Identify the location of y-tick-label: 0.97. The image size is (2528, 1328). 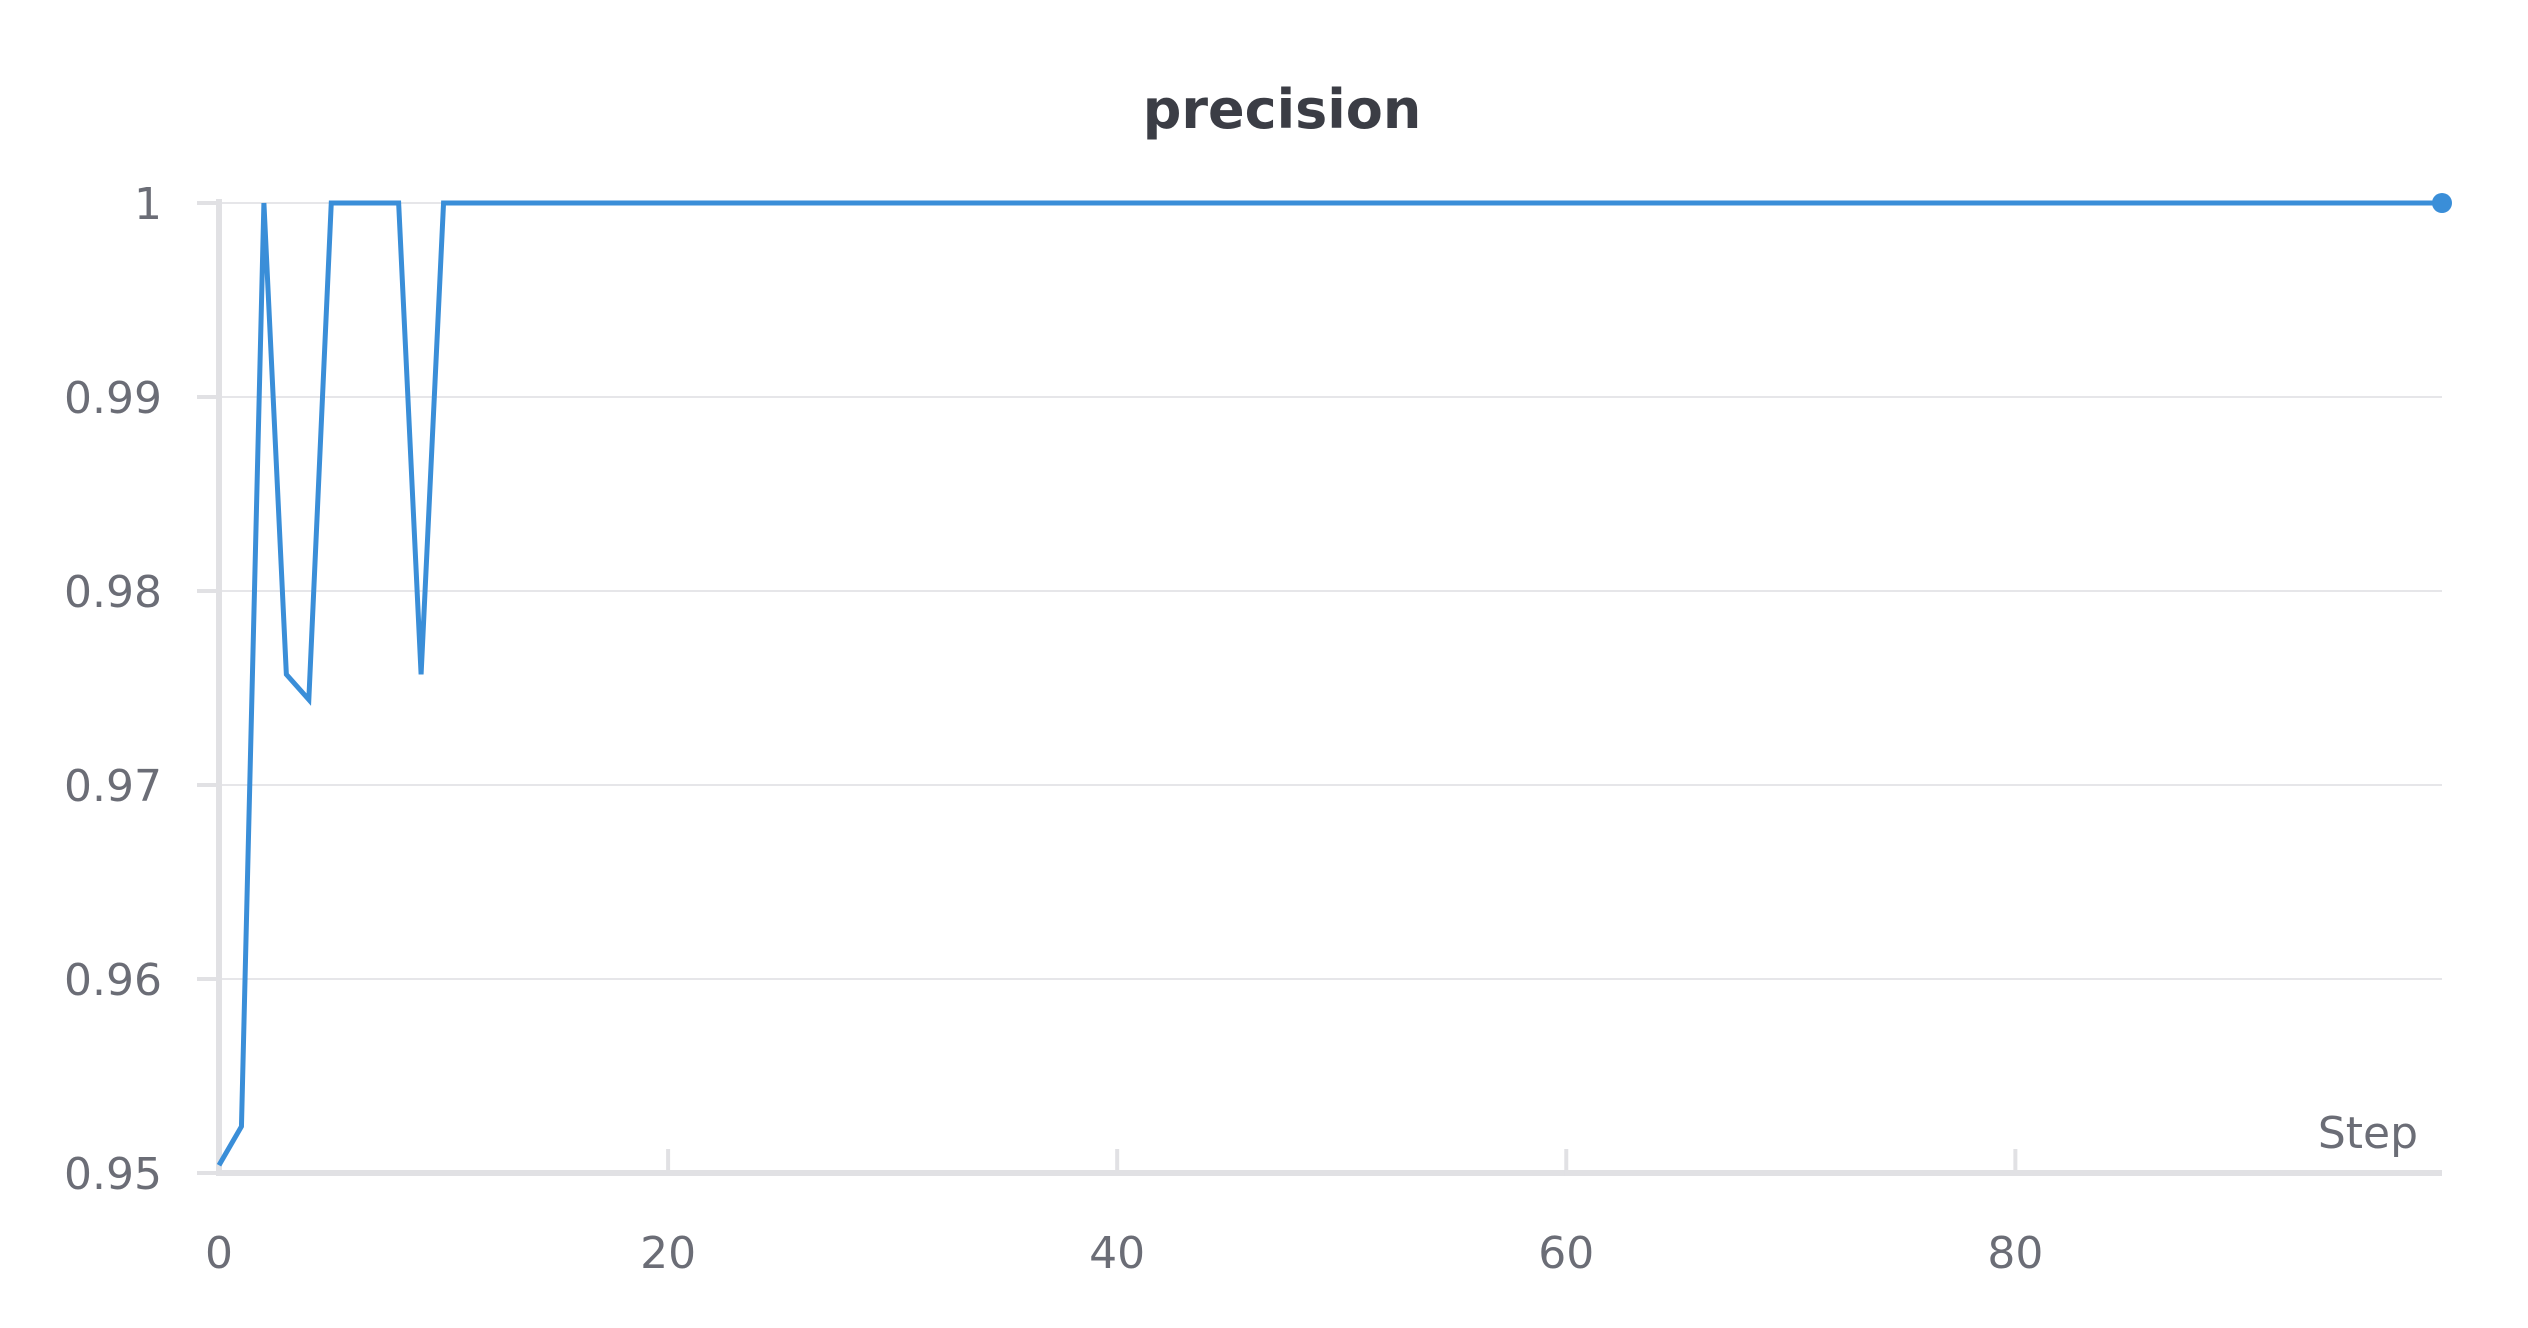
(113, 786).